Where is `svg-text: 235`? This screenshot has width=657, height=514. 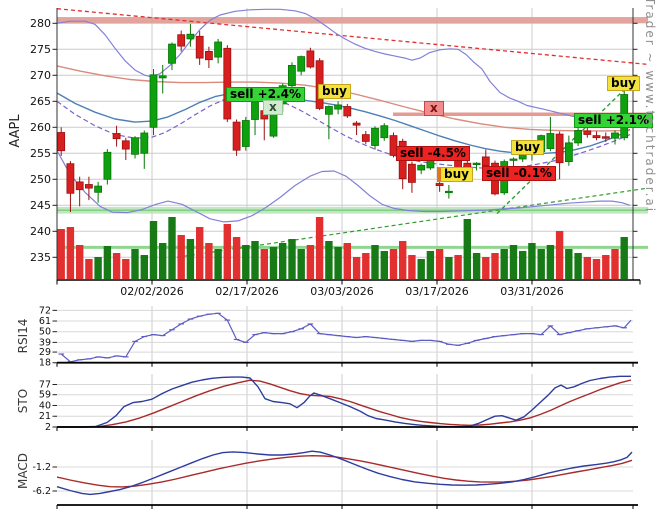
svg-text: 235 is located at coordinates (40, 257).